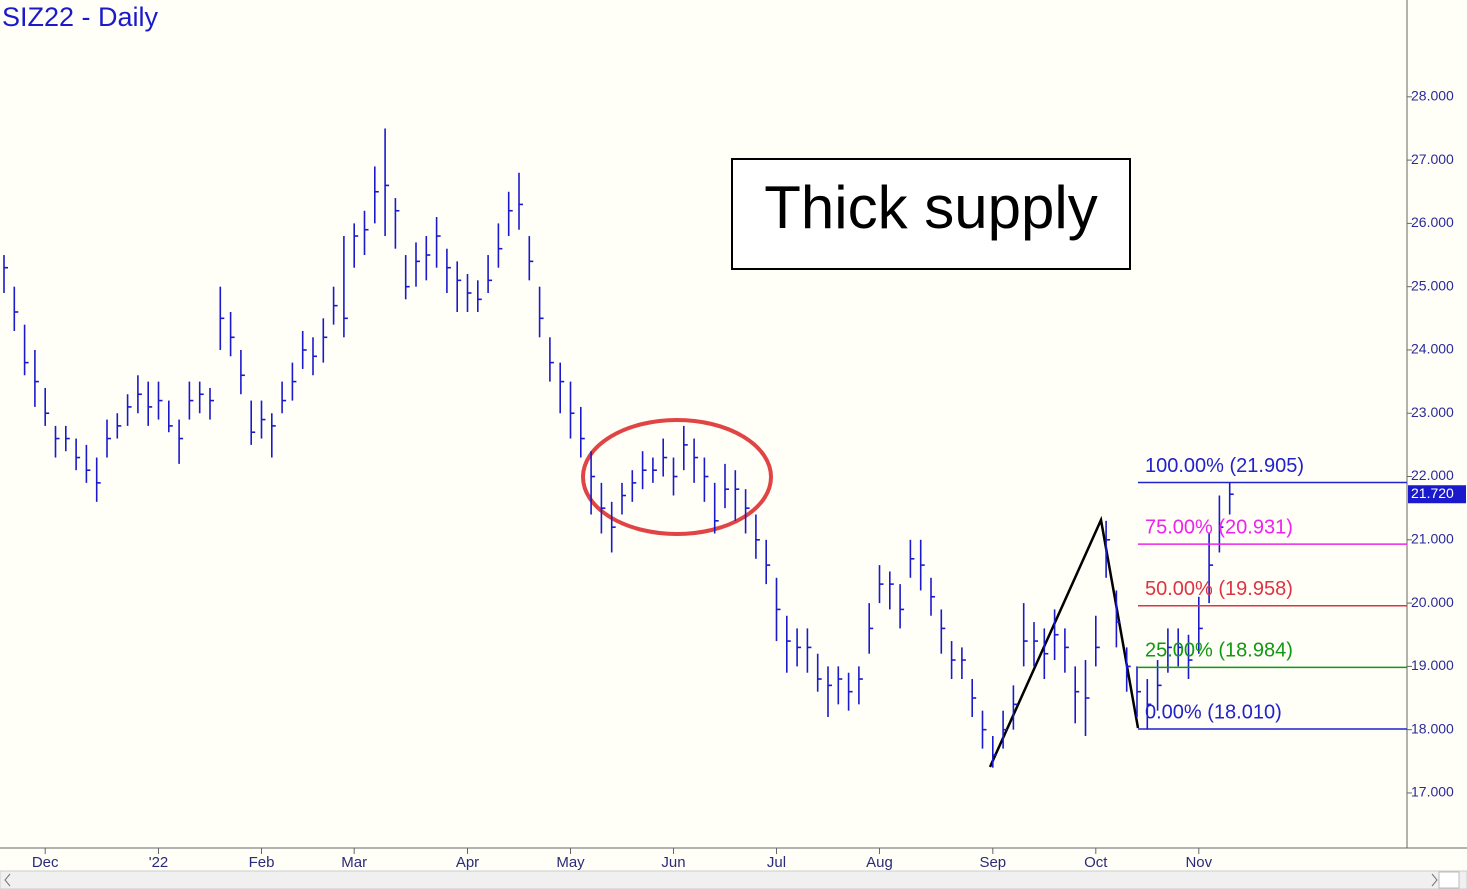  What do you see at coordinates (992, 862) in the screenshot?
I see `x-tick-label: Sep` at bounding box center [992, 862].